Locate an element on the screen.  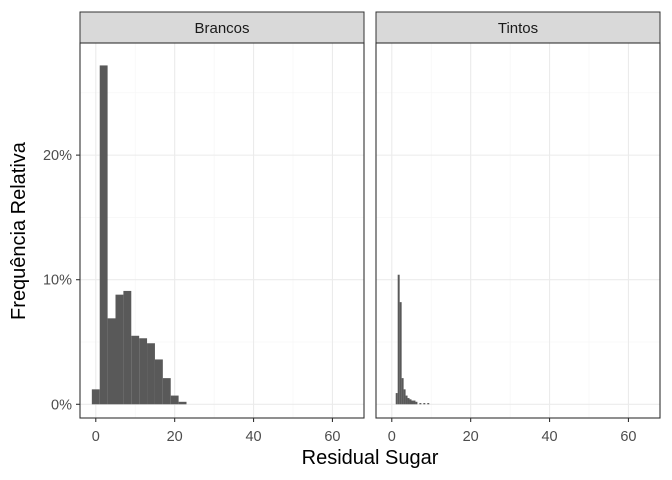
y-axis: 0% 10% 20% is located at coordinates (61, 280).